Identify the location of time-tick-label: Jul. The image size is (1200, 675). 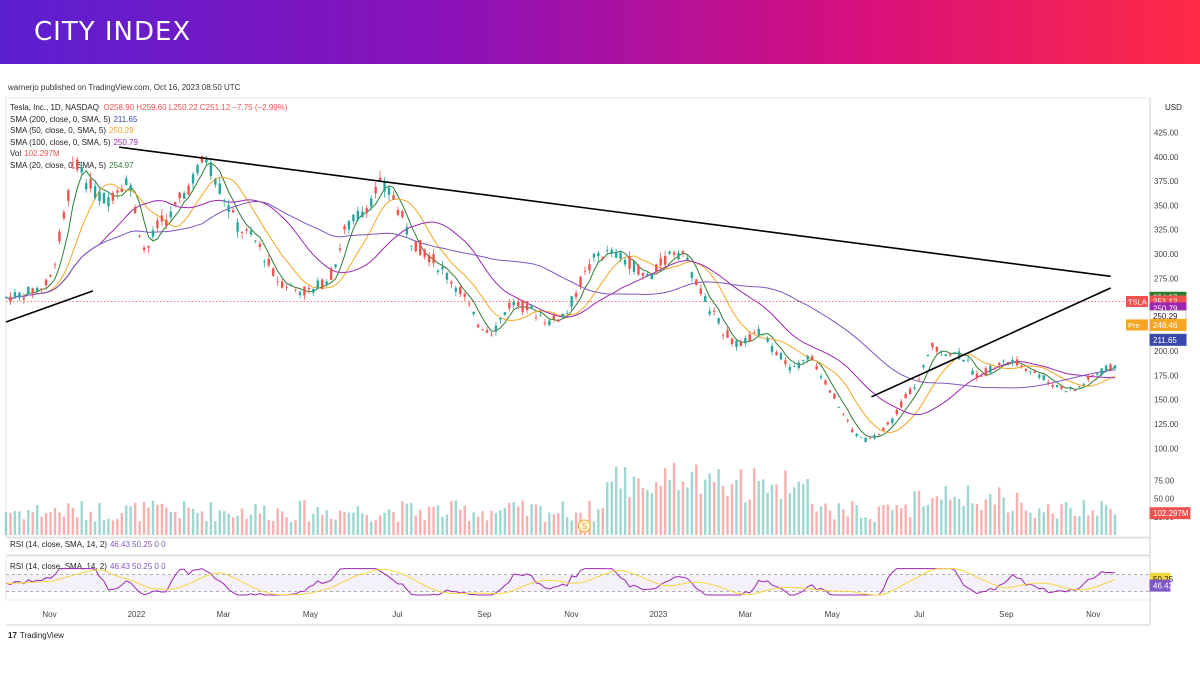
(919, 614).